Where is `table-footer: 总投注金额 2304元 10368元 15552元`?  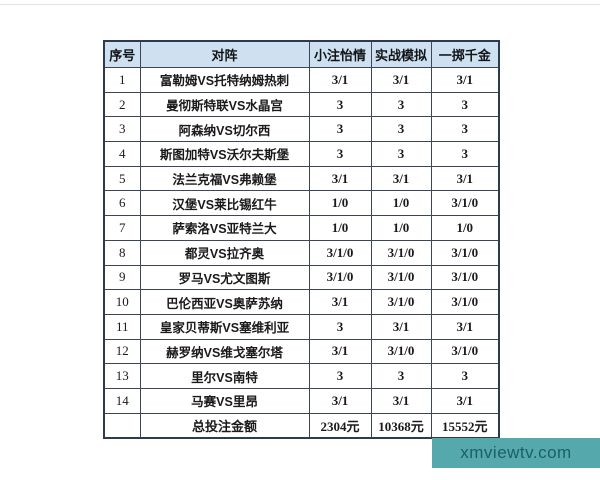
table-footer: 总投注金额 2304元 10368元 15552元 is located at coordinates (301, 425).